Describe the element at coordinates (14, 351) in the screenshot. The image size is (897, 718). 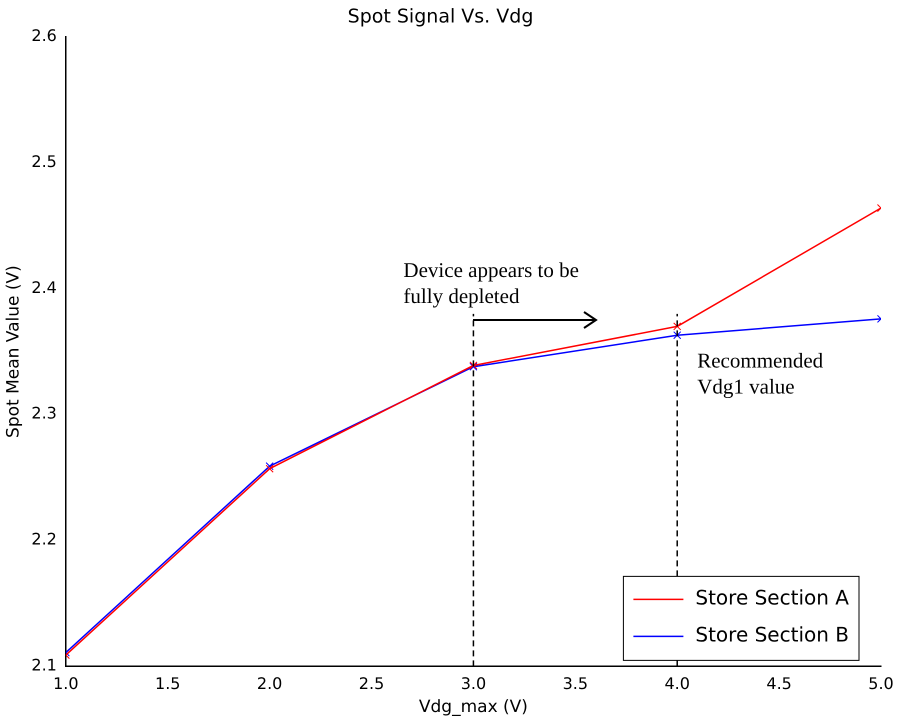
I see `y-axis-title: Spot Mean Value (V)` at that location.